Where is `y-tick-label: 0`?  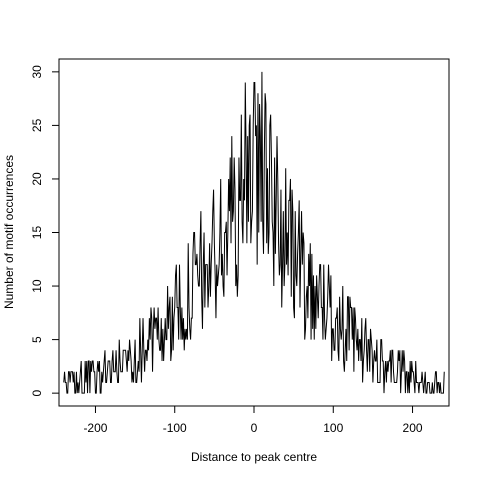 y-tick-label: 0 is located at coordinates (37, 392).